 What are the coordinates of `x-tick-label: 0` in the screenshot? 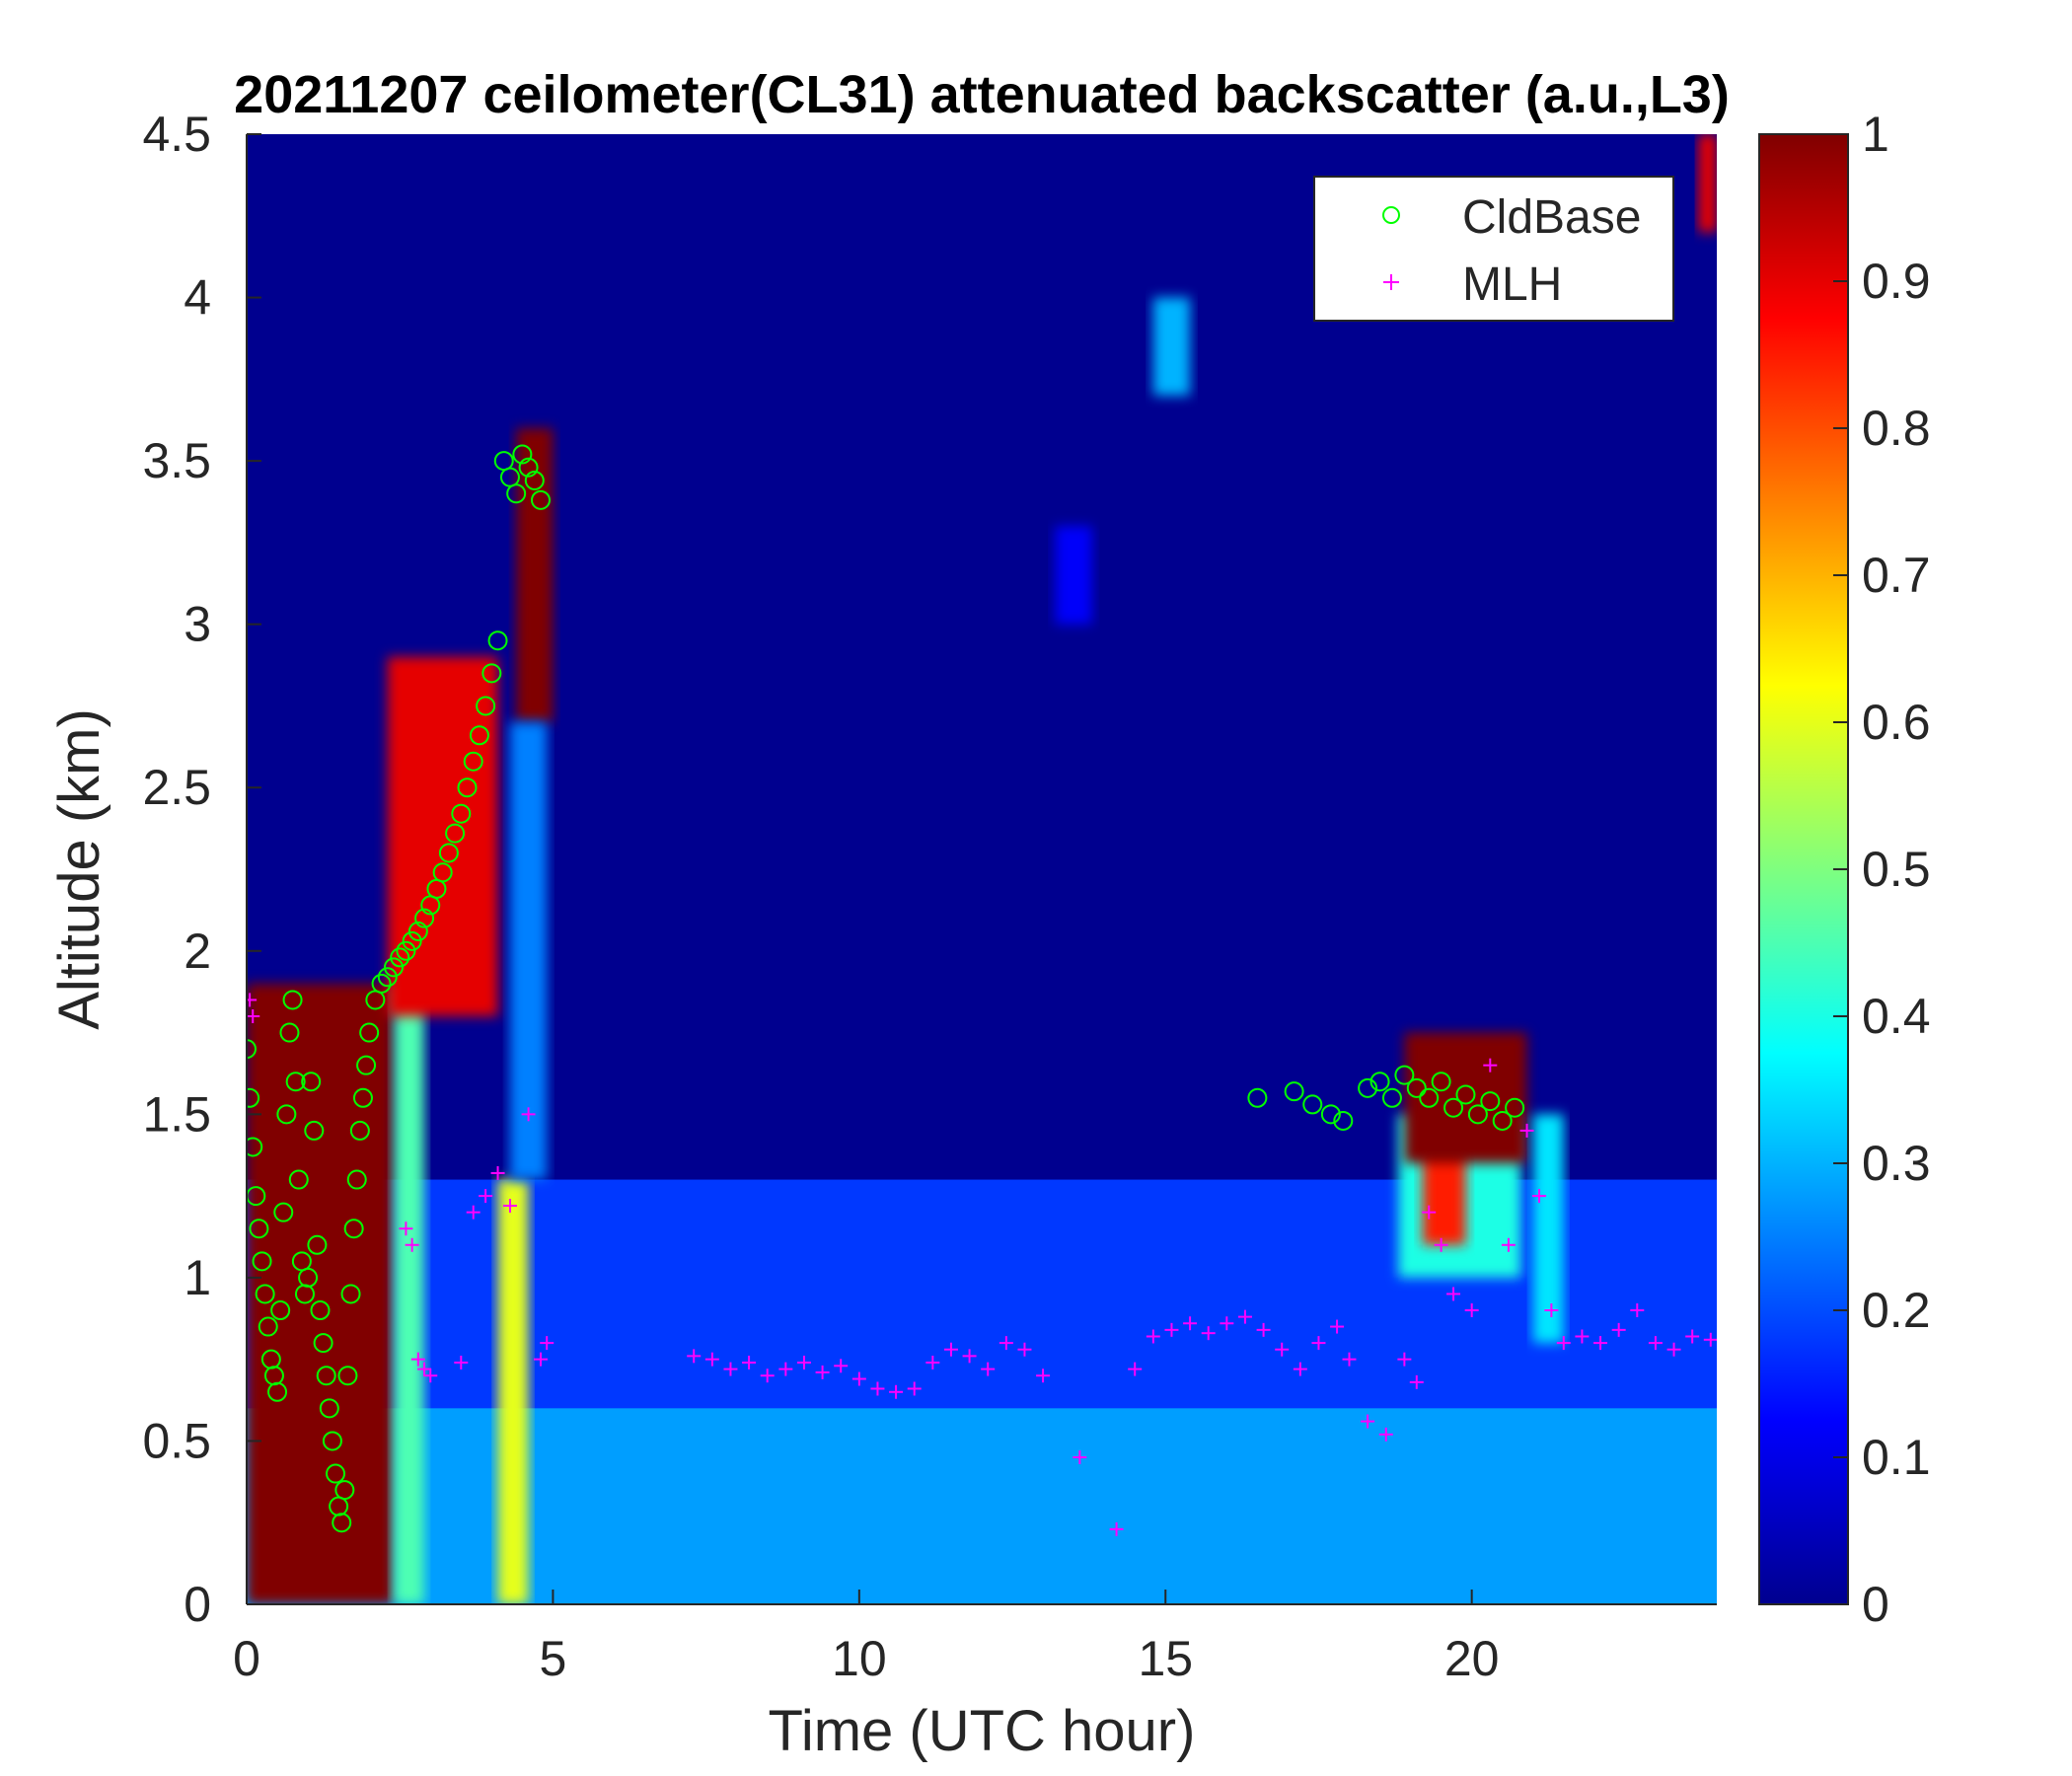 It's located at (247, 1659).